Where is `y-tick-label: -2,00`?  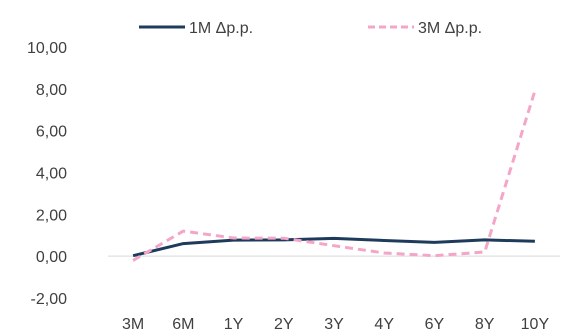
y-tick-label: -2,00 is located at coordinates (49, 299).